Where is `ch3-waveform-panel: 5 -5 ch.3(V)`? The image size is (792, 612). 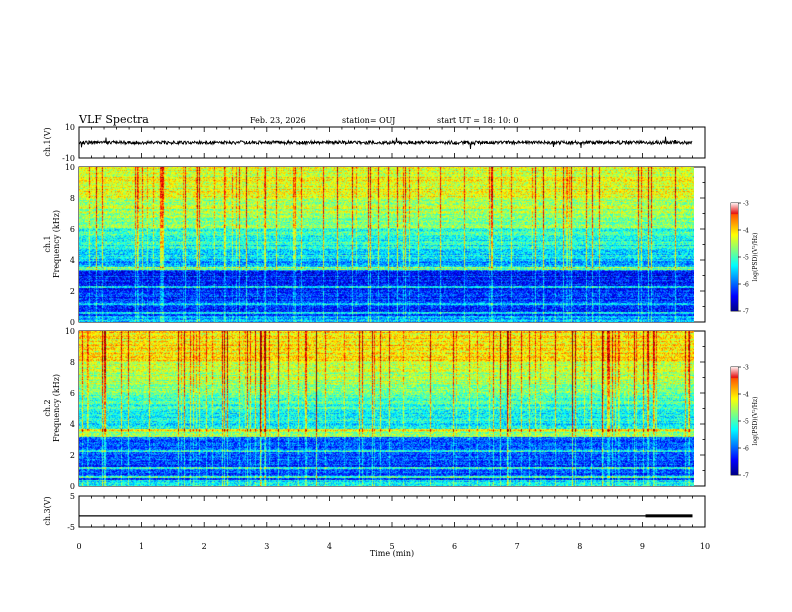
ch3-waveform-panel: 5 -5 ch.3(V) is located at coordinates (374, 512).